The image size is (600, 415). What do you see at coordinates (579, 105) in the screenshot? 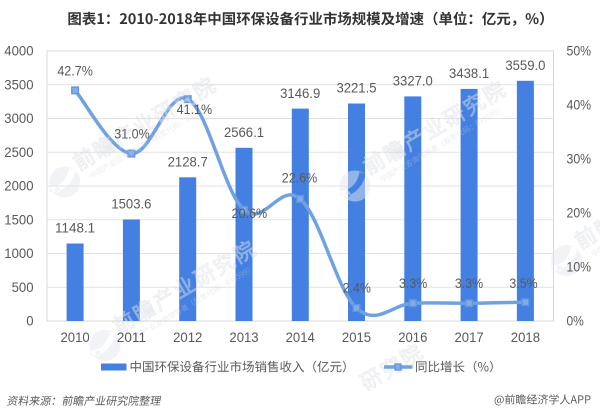
I see `svg-text: 40%` at bounding box center [579, 105].